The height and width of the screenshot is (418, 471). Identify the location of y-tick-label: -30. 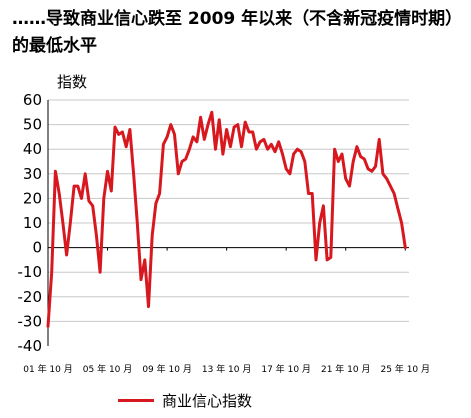
(30, 321).